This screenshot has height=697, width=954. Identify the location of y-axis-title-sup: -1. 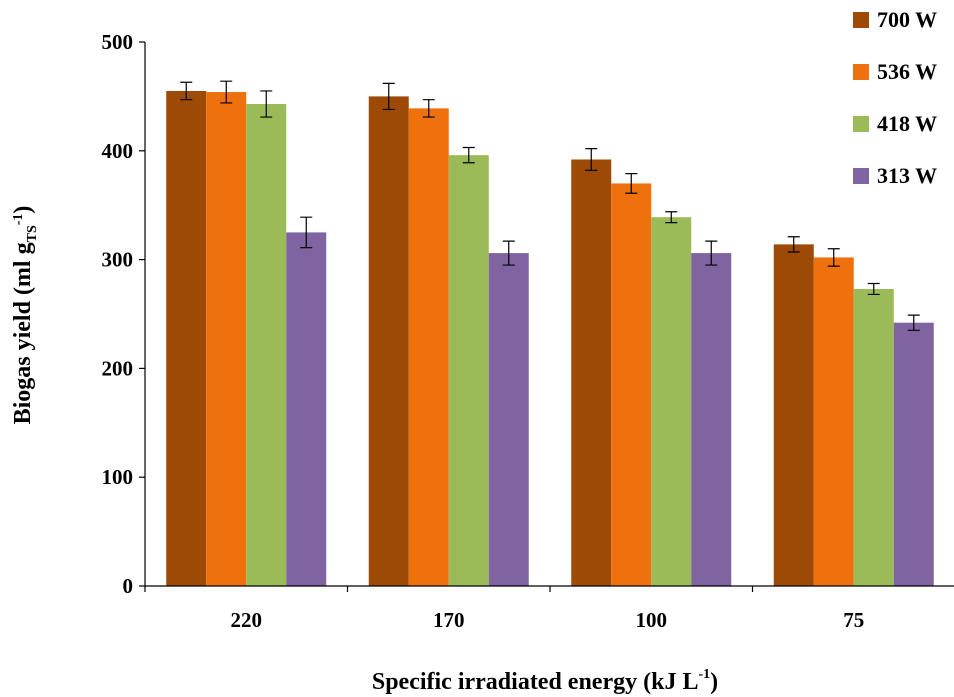
(18, 220).